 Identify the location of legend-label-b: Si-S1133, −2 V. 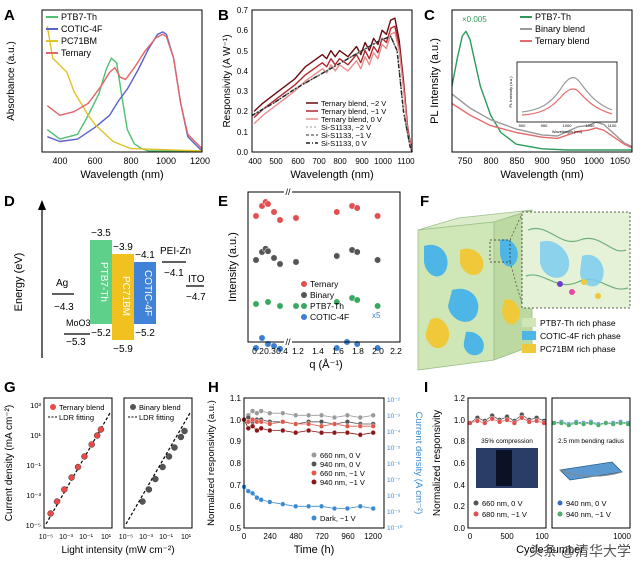
(346, 127).